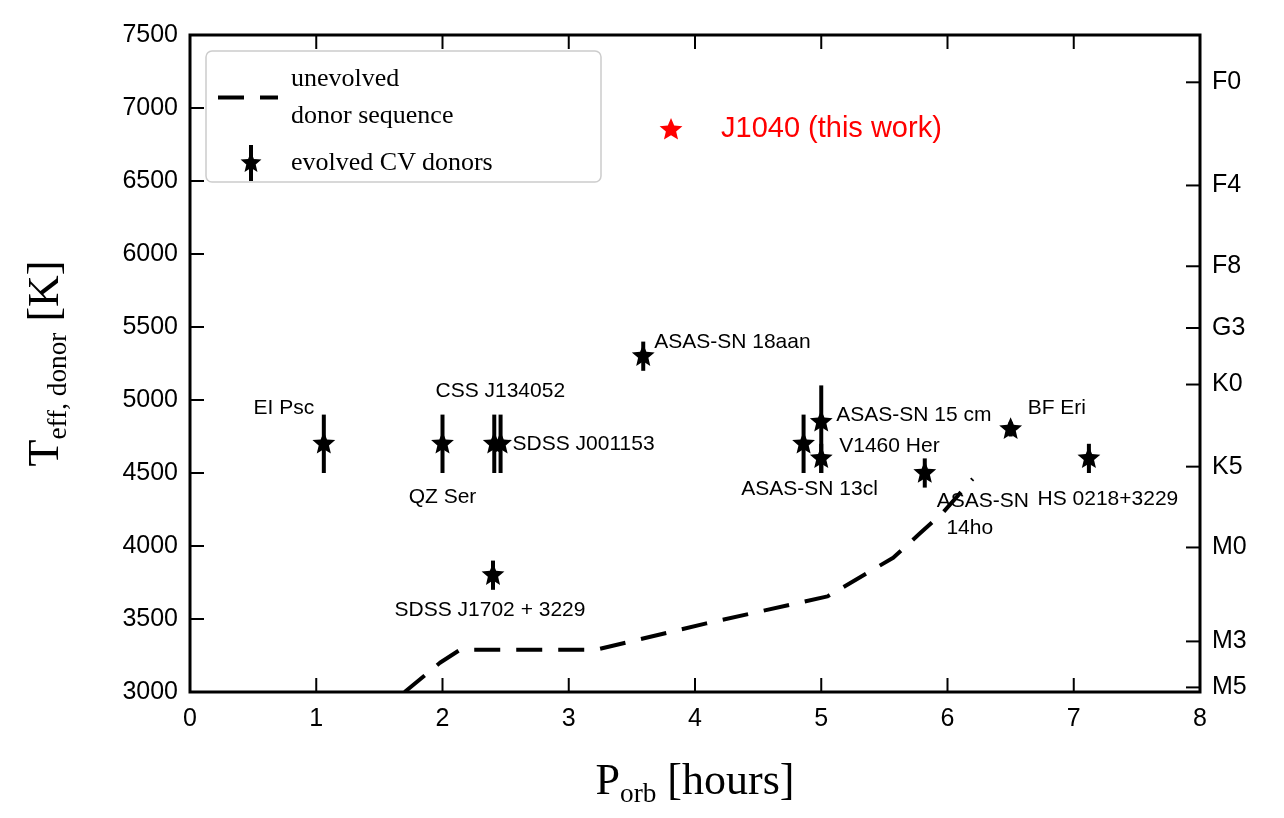  Describe the element at coordinates (45, 363) in the screenshot. I see `y-axis-title: Teff, donor [K]` at that location.